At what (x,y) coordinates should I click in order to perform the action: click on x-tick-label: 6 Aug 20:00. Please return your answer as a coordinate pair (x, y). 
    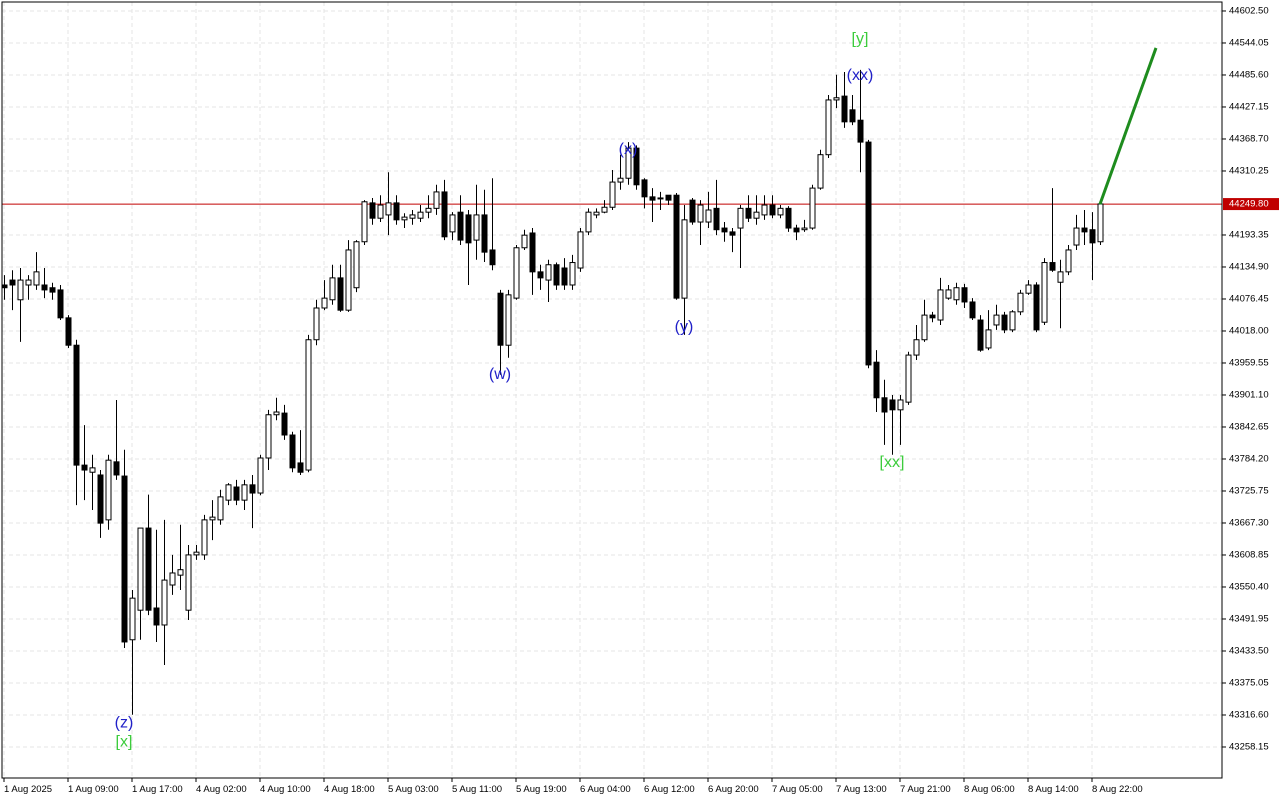
    Looking at the image, I should click on (733, 789).